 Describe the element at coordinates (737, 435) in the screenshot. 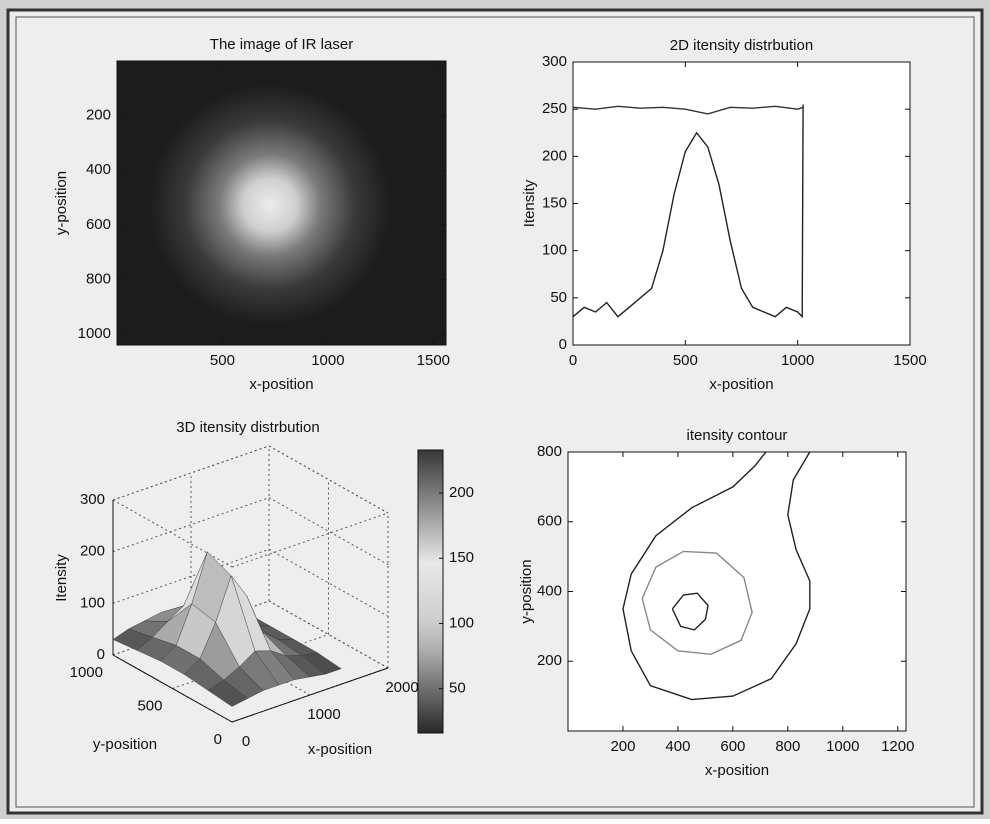

I see `chart-title: itensity contour` at that location.